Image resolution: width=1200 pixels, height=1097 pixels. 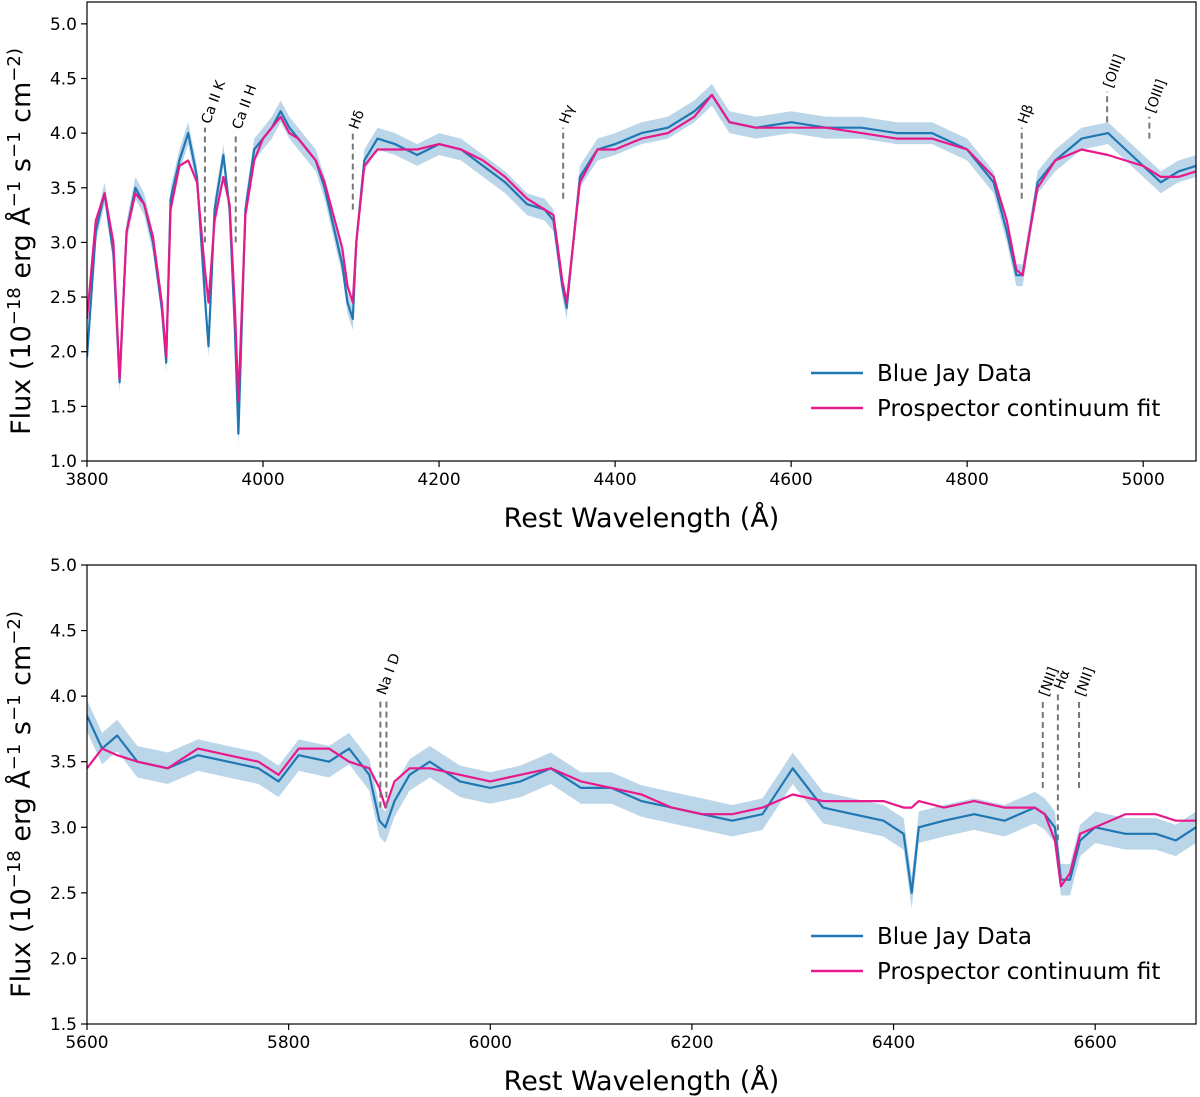 What do you see at coordinates (567, 114) in the screenshot?
I see `line-marker-label: Hγ` at bounding box center [567, 114].